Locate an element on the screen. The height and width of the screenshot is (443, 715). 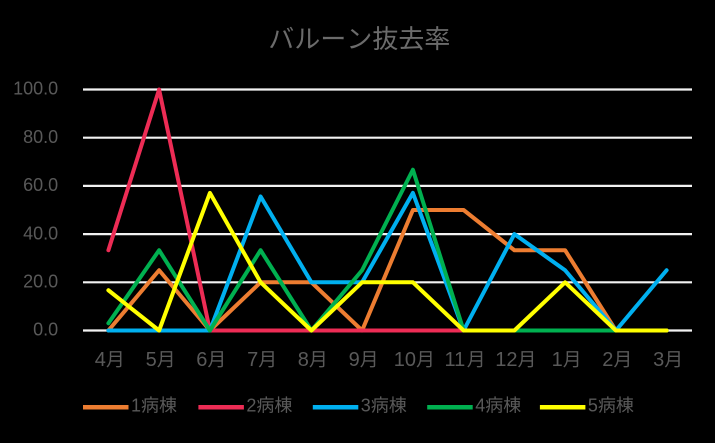
svg-text: 11 is located at coordinates (455, 360).